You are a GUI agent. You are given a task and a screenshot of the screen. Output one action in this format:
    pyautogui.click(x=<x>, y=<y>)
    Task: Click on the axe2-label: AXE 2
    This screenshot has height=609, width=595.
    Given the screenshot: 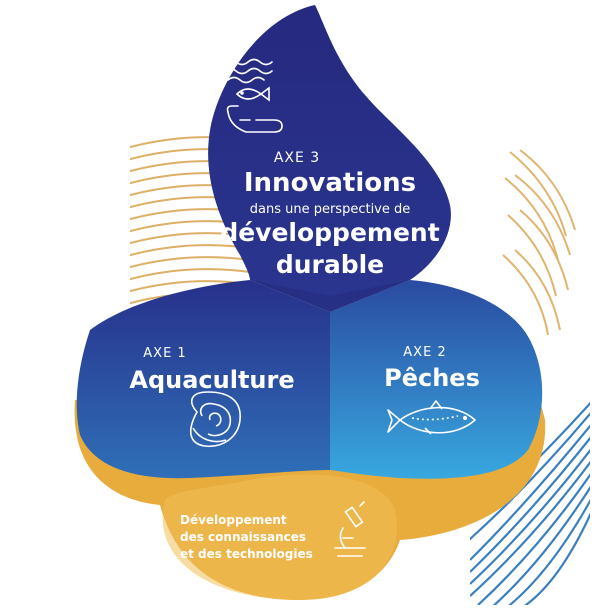 What is the action you would take?
    pyautogui.click(x=425, y=352)
    